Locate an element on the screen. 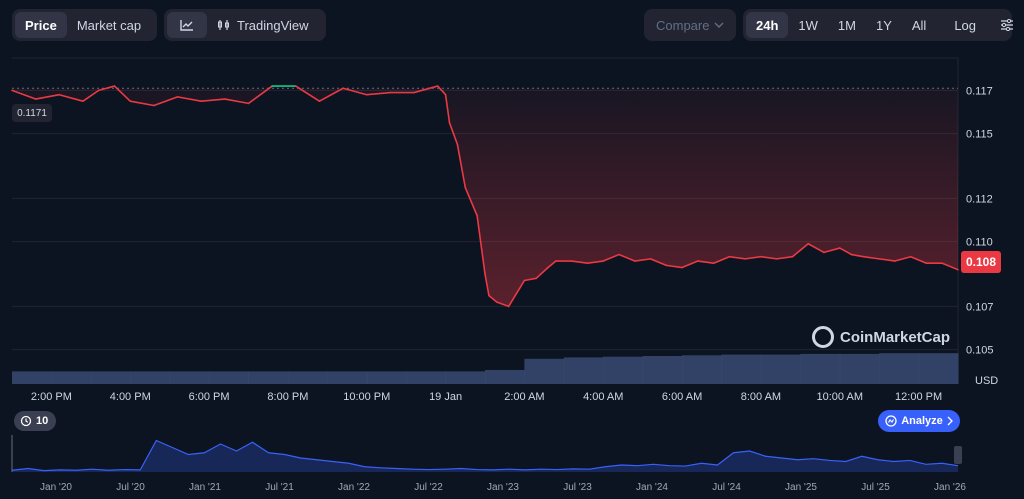 This screenshot has width=1024, height=499. x-tick-label: 12:00 PM is located at coordinates (918, 397).